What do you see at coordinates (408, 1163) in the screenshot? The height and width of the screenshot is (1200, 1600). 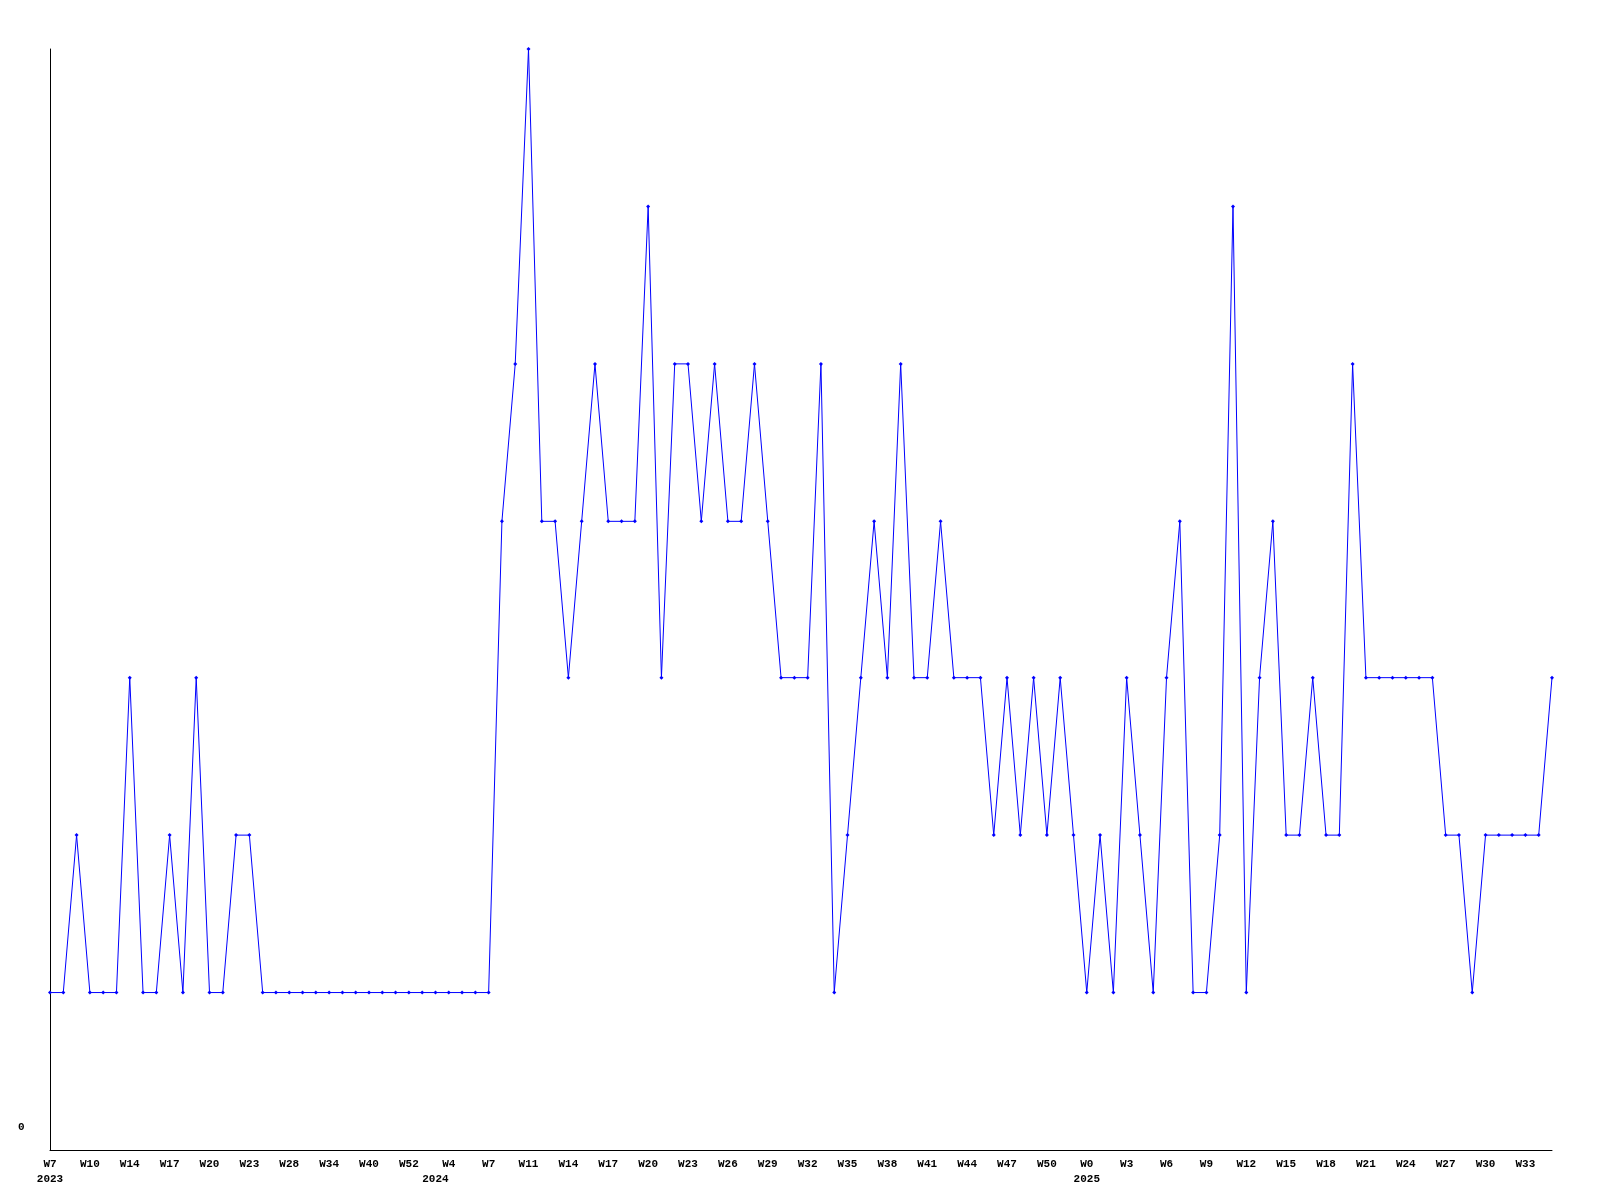 I see `x-tick-label: W52` at bounding box center [408, 1163].